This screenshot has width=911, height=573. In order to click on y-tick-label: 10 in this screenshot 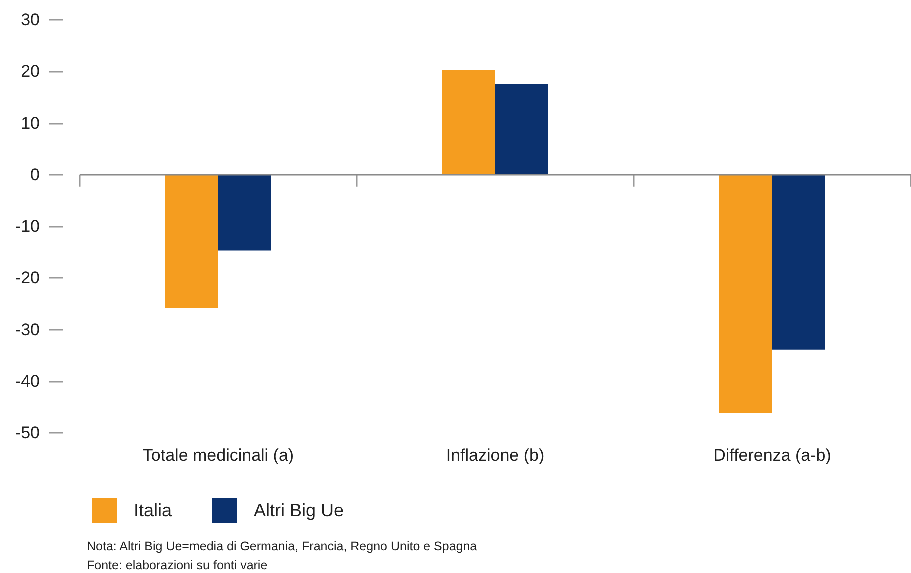, I will do `click(30, 123)`.